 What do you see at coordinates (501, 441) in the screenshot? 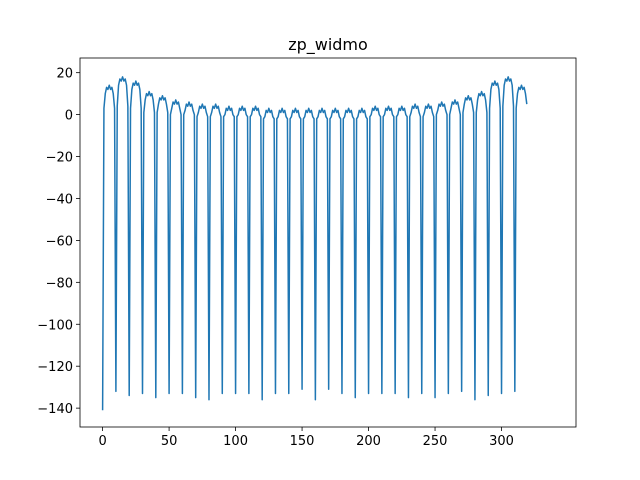
I see `x-tick-label: 300` at bounding box center [501, 441].